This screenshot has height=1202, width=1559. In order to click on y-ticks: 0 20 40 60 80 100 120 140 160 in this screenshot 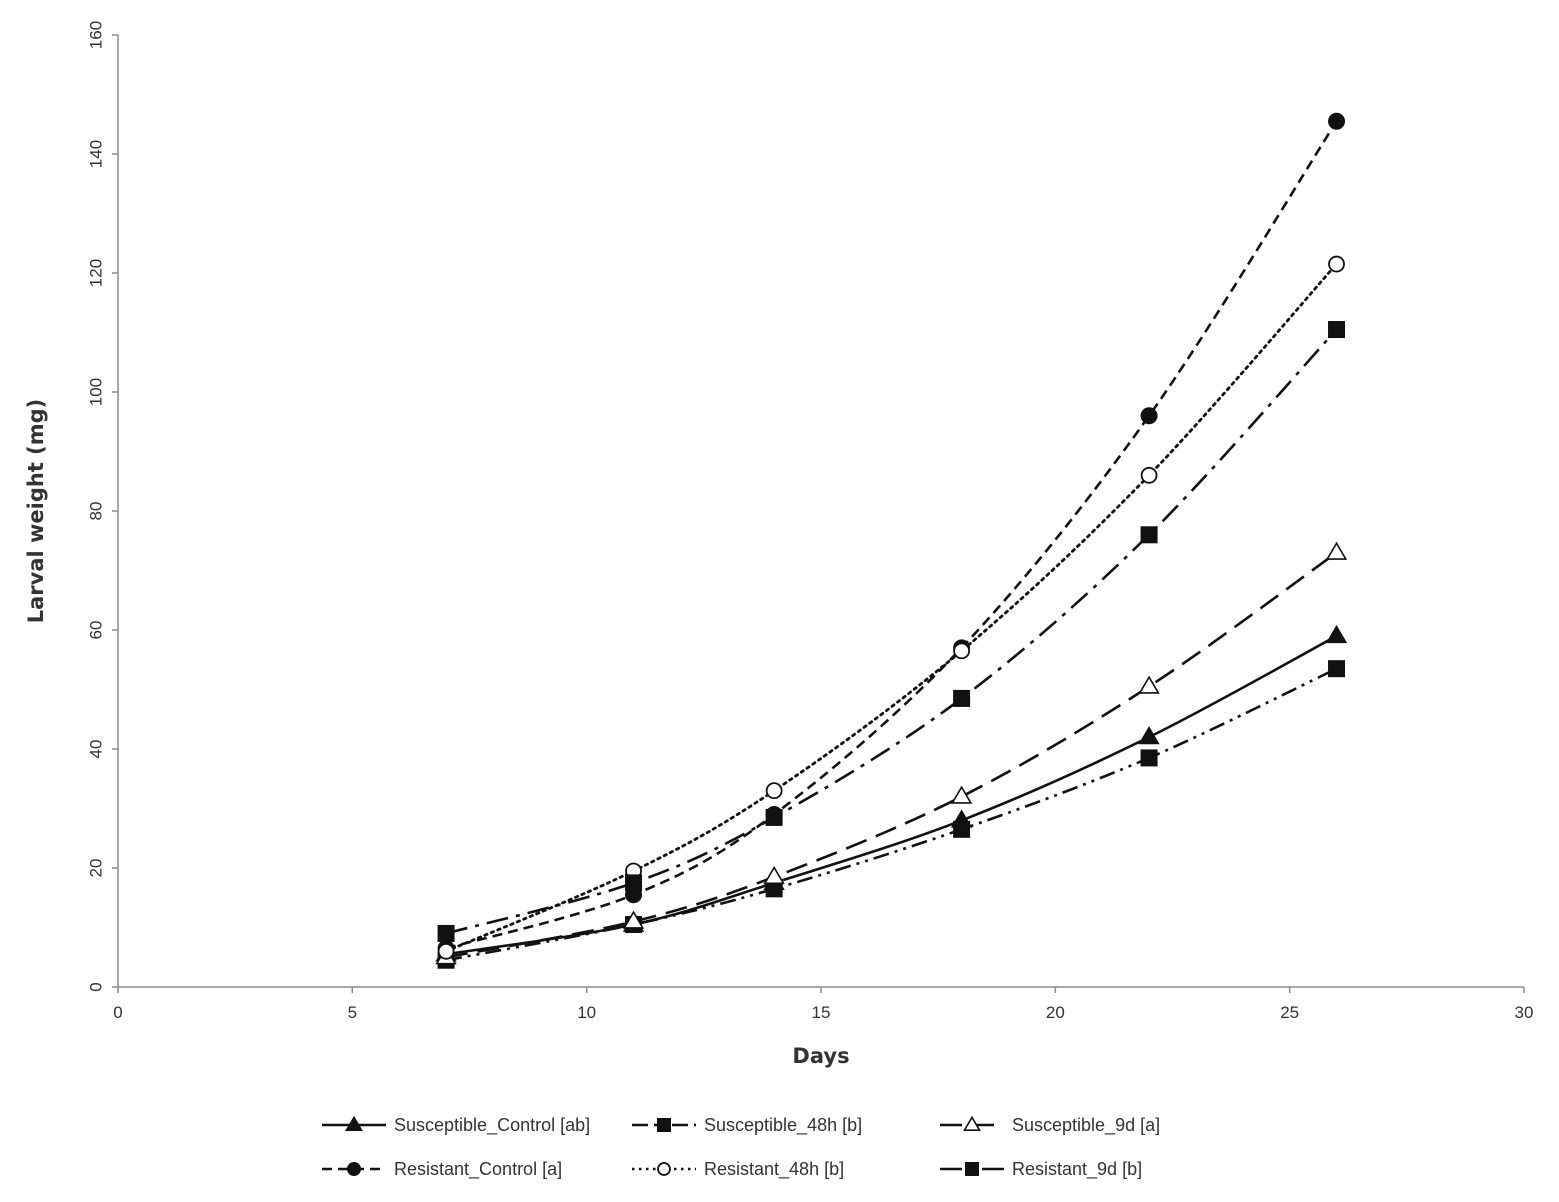, I will do `click(102, 506)`.